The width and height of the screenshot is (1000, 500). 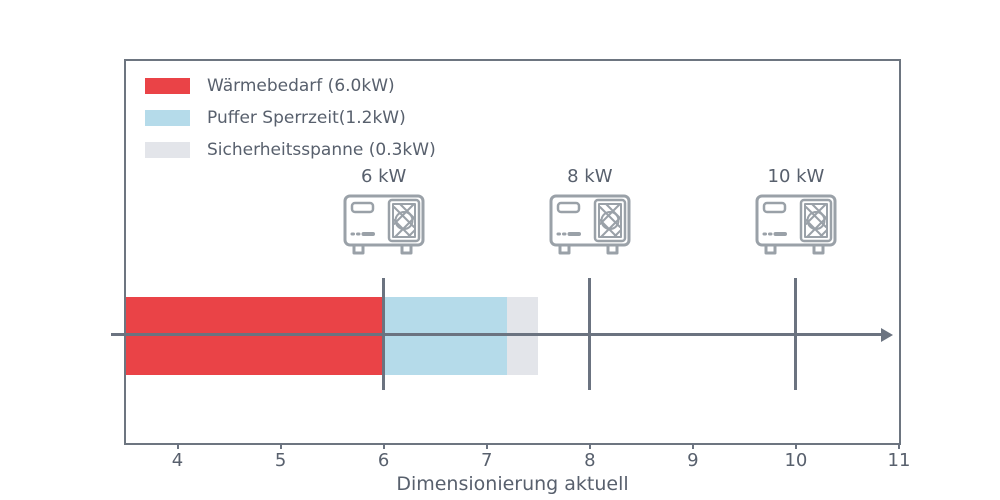 I want to click on x-tick-label: 11, so click(x=899, y=460).